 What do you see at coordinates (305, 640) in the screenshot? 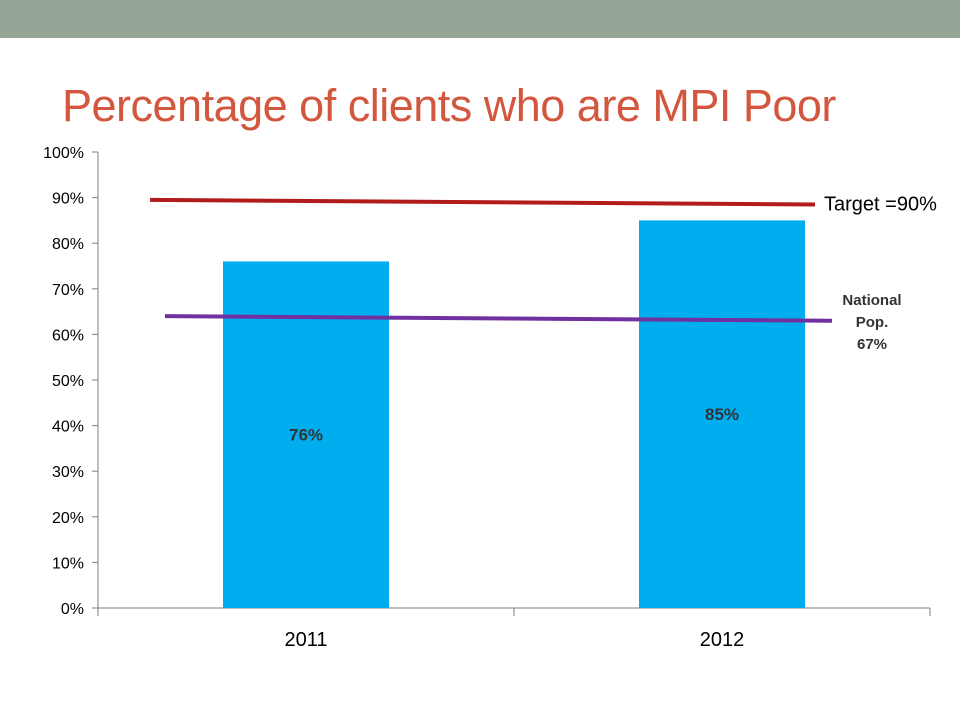
I see `x-category-label: 2011` at bounding box center [305, 640].